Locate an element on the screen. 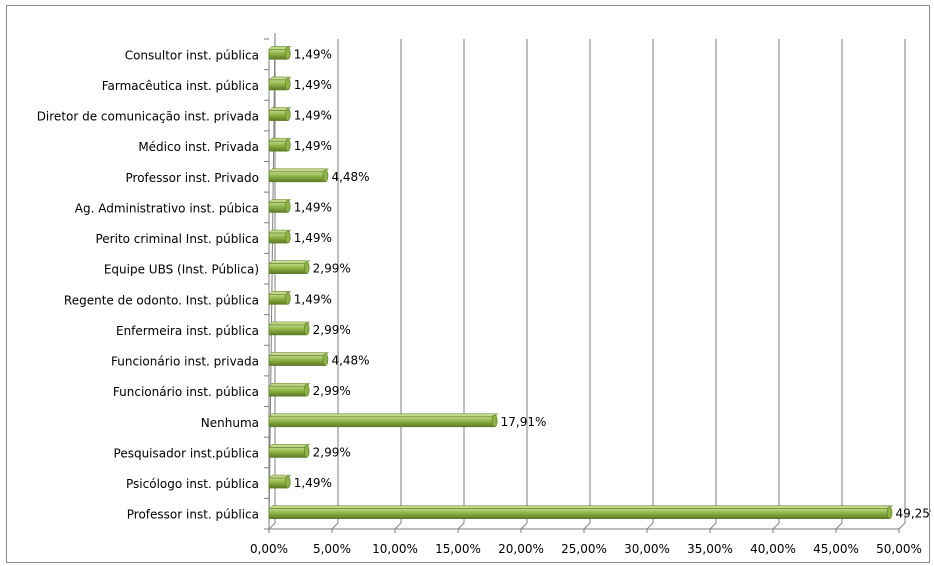 The image size is (934, 566). data-label: 49,25% is located at coordinates (913, 514).